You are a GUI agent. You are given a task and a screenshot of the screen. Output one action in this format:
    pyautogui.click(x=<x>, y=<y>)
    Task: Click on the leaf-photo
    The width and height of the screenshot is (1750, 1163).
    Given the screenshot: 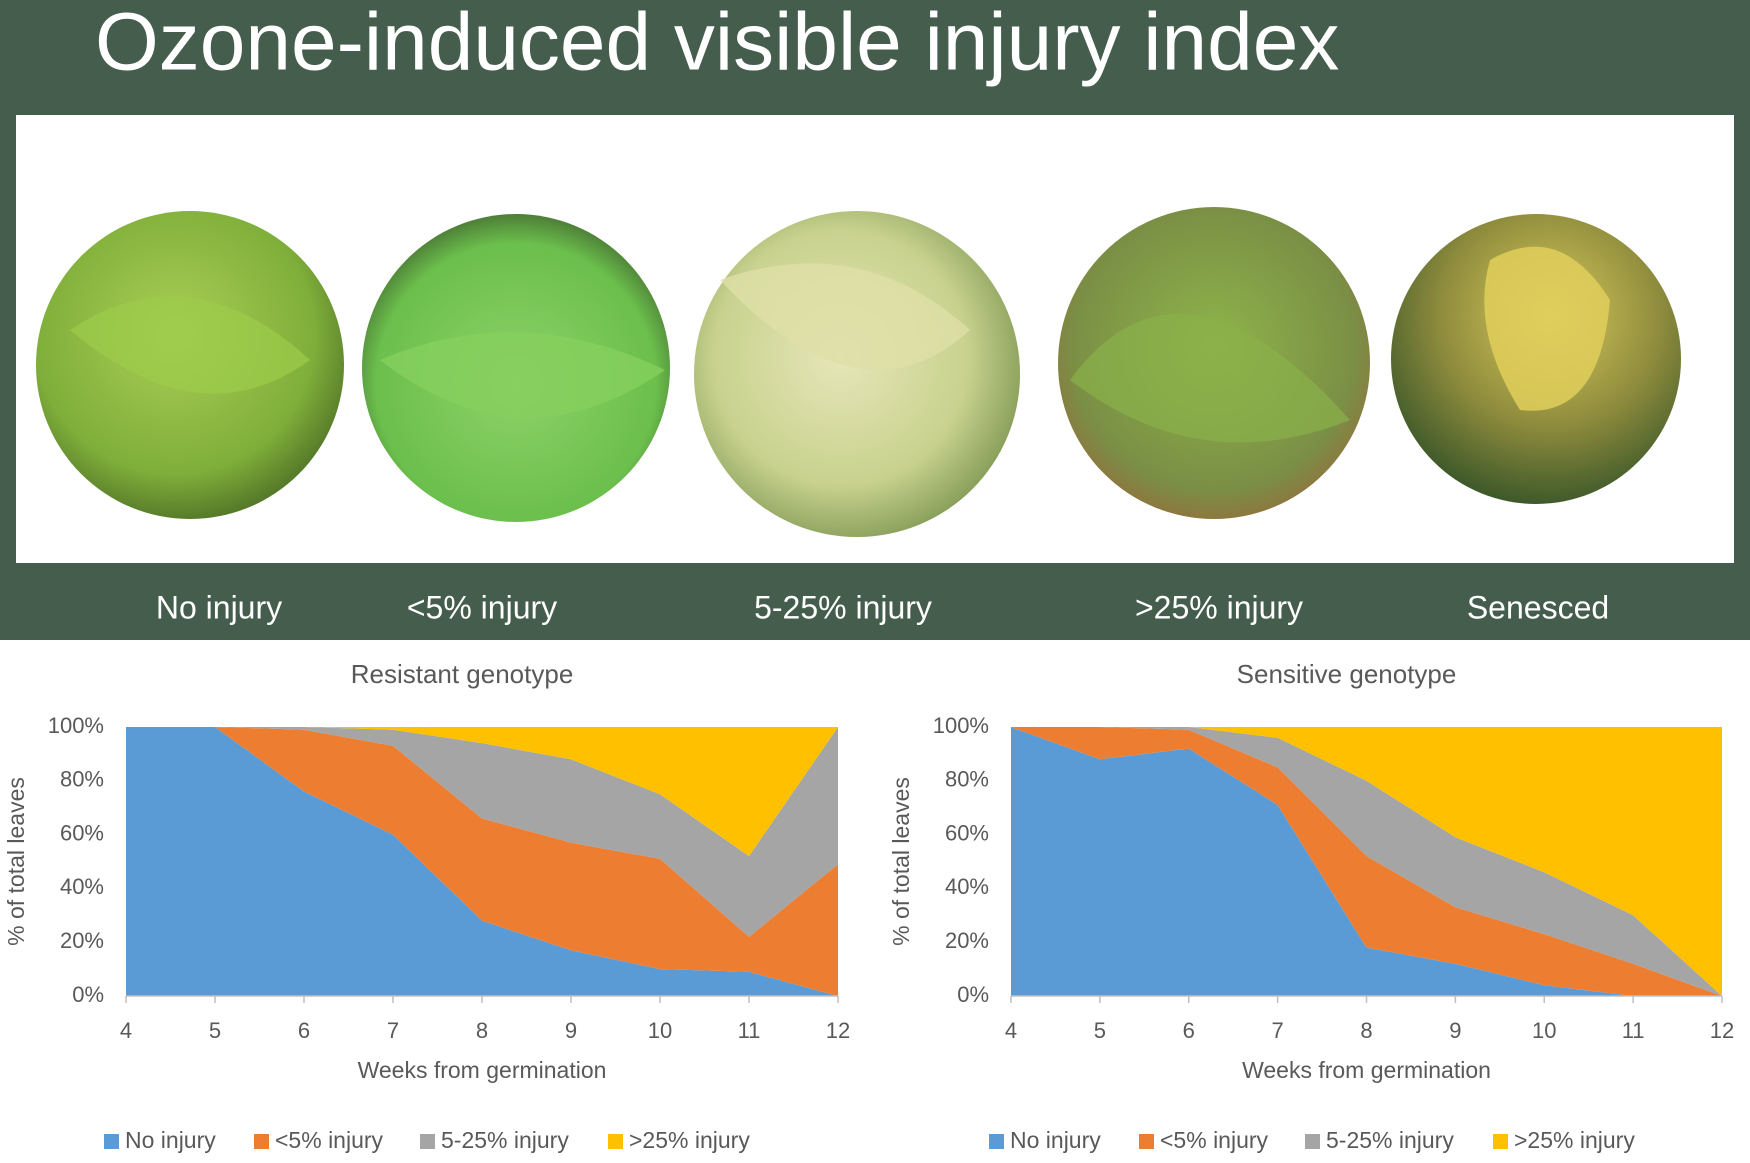 What is the action you would take?
    pyautogui.click(x=857, y=374)
    